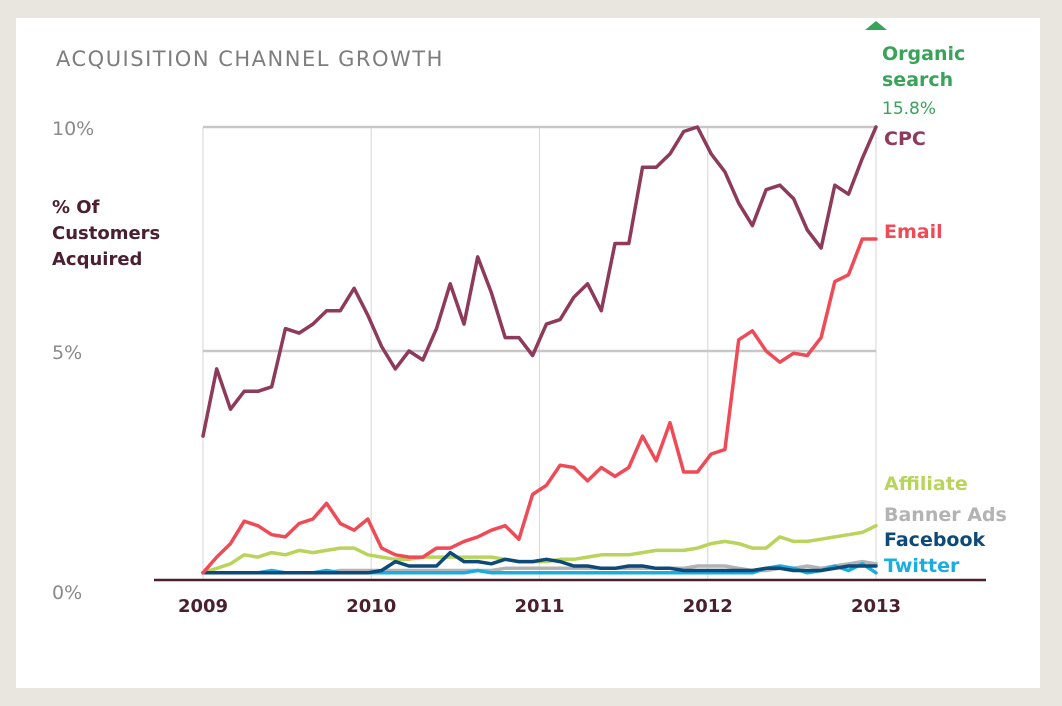 The width and height of the screenshot is (1062, 706). What do you see at coordinates (708, 606) in the screenshot?
I see `x-tick-label: 2012` at bounding box center [708, 606].